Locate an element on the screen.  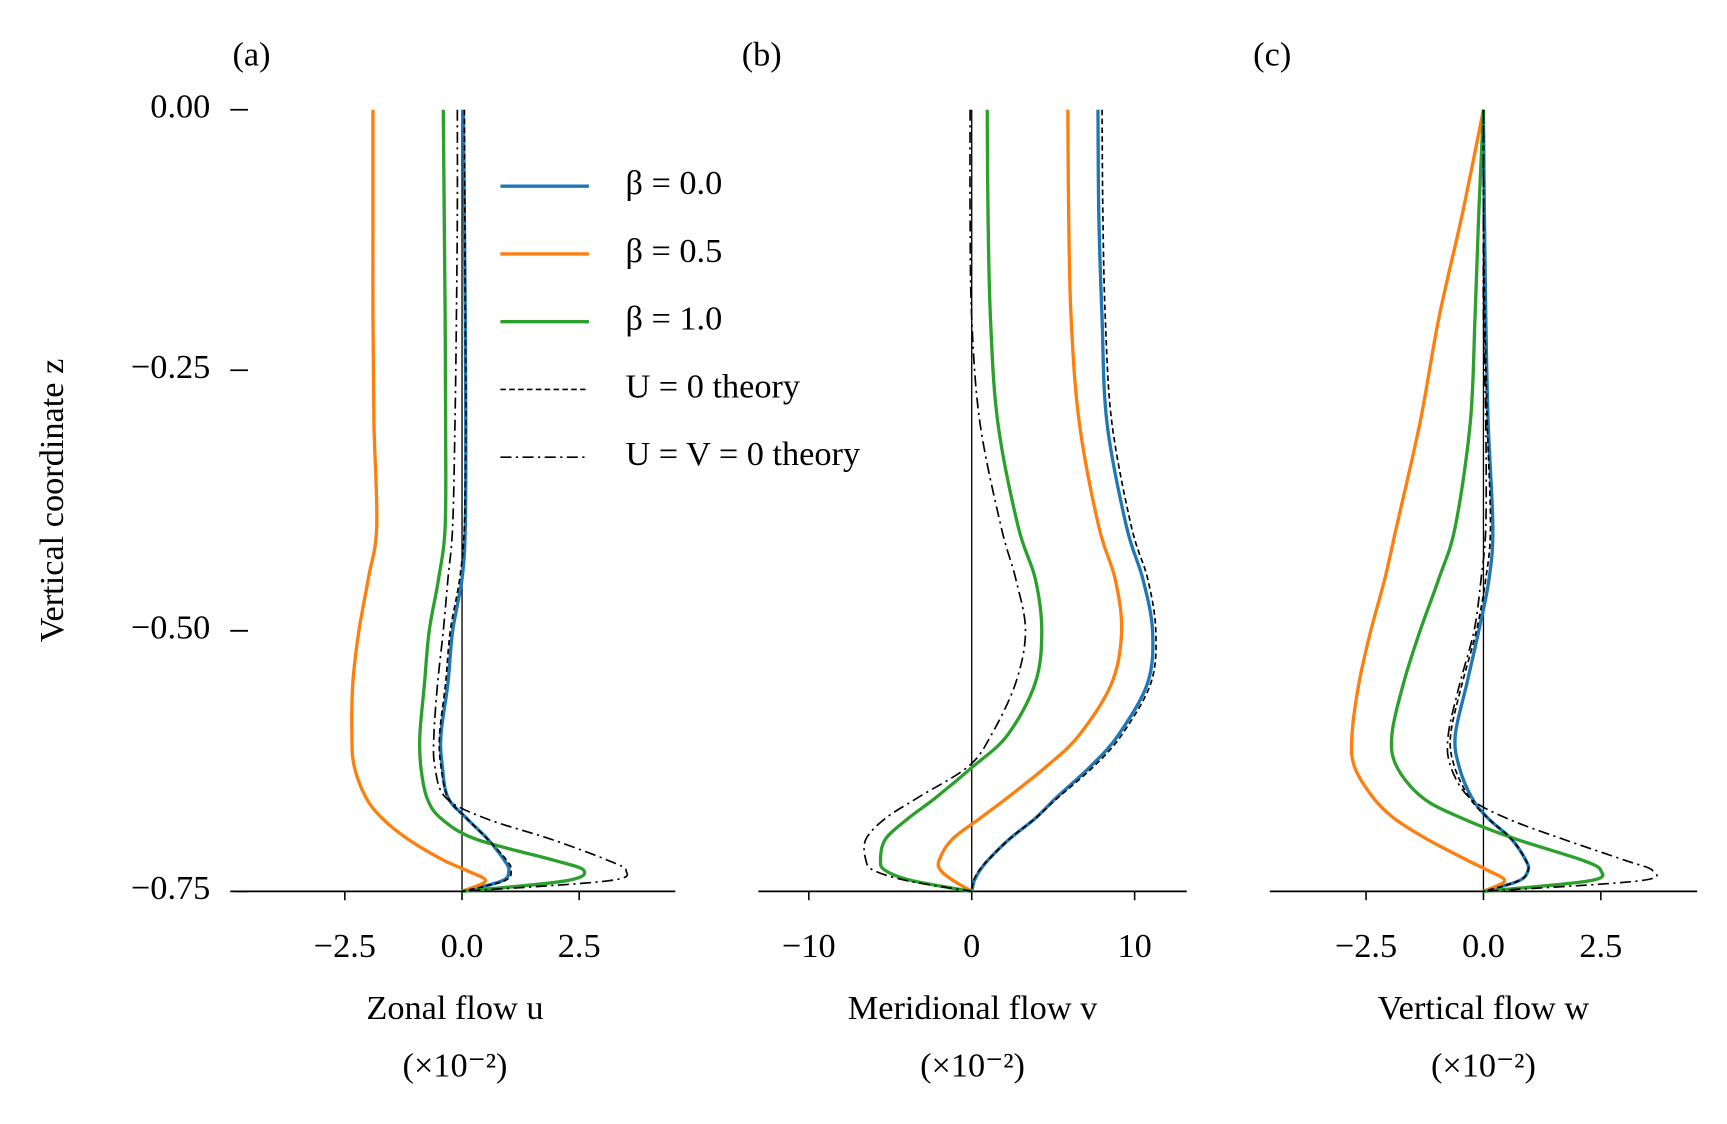
legend-label: β = 0.5 is located at coordinates (673, 251).